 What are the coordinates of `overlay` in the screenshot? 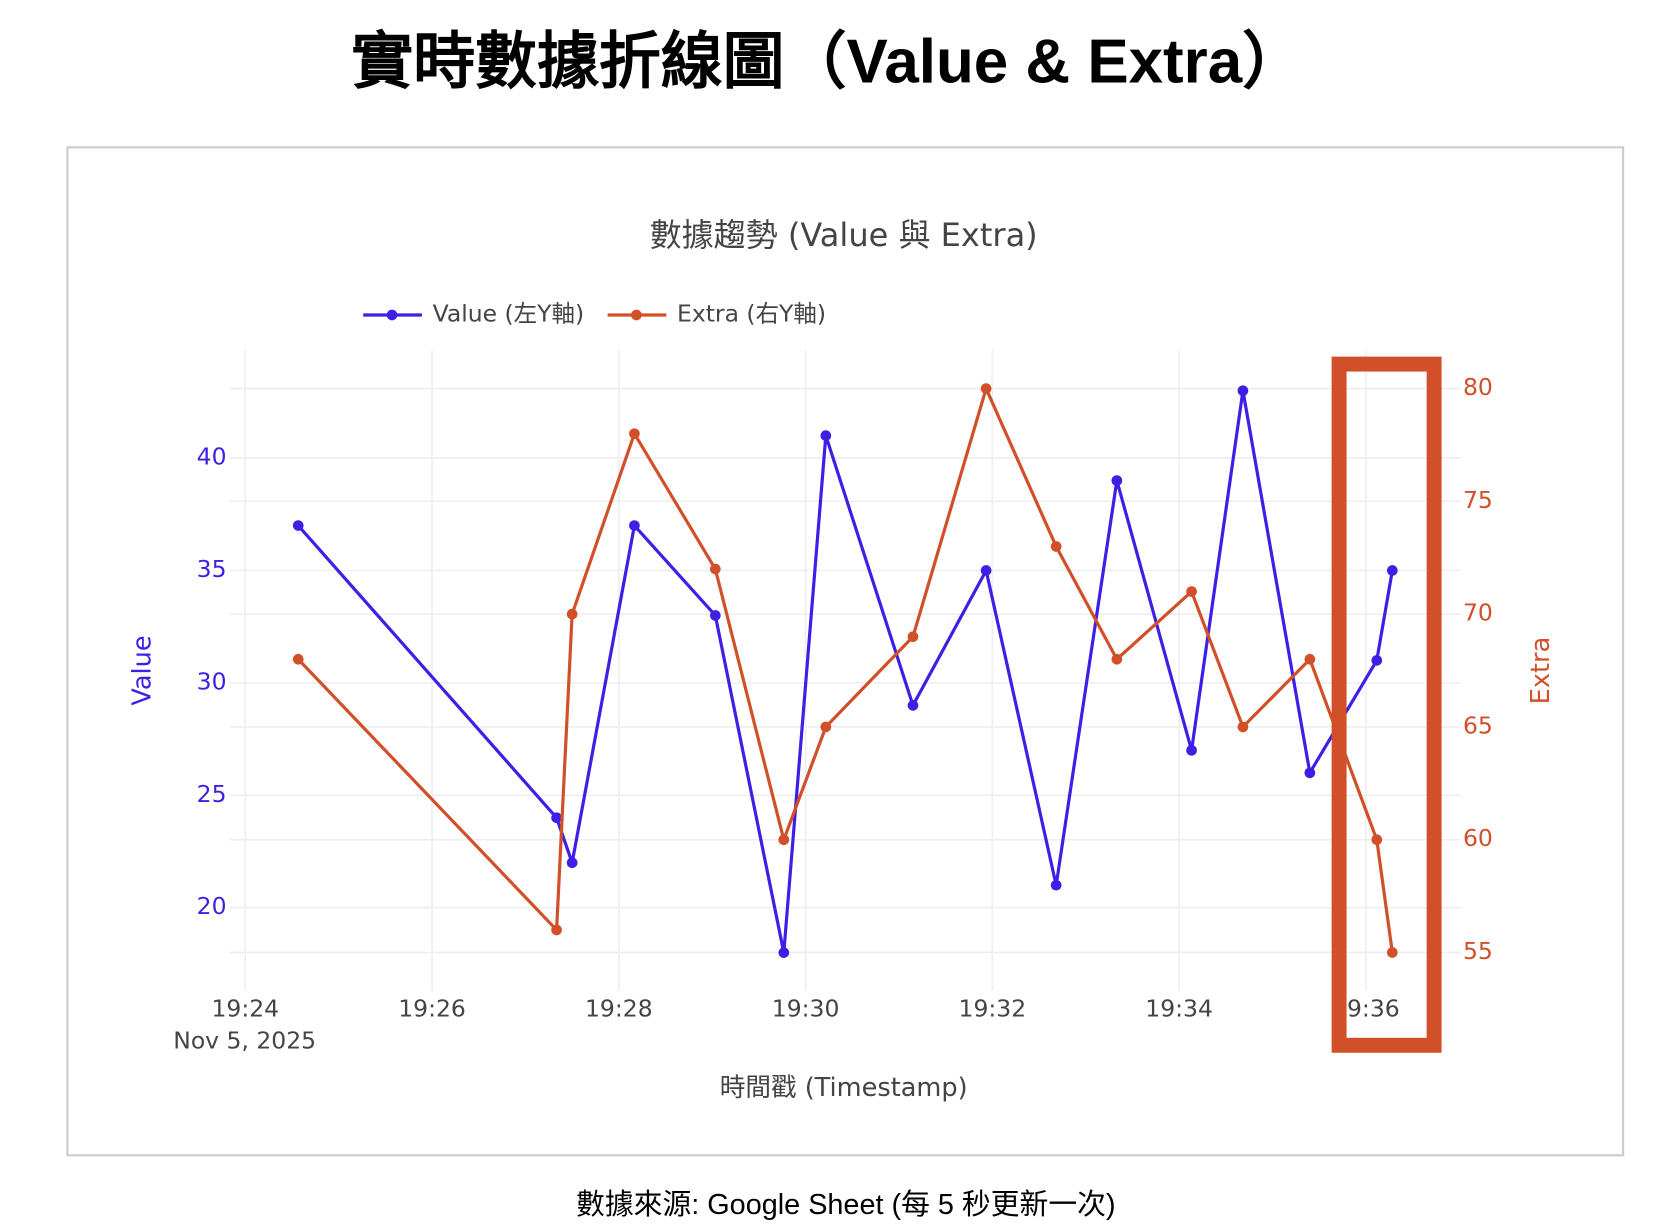 It's located at (1386, 704).